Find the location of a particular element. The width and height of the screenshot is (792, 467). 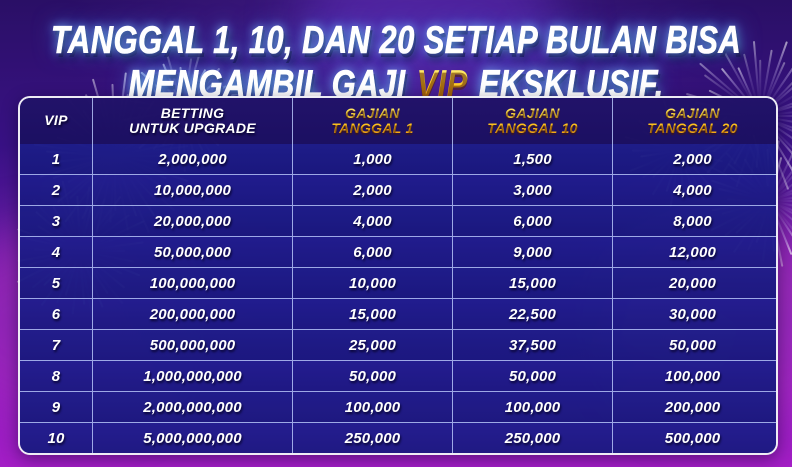

cell-gajian-tanggal-1: 1,000 is located at coordinates (372, 159).